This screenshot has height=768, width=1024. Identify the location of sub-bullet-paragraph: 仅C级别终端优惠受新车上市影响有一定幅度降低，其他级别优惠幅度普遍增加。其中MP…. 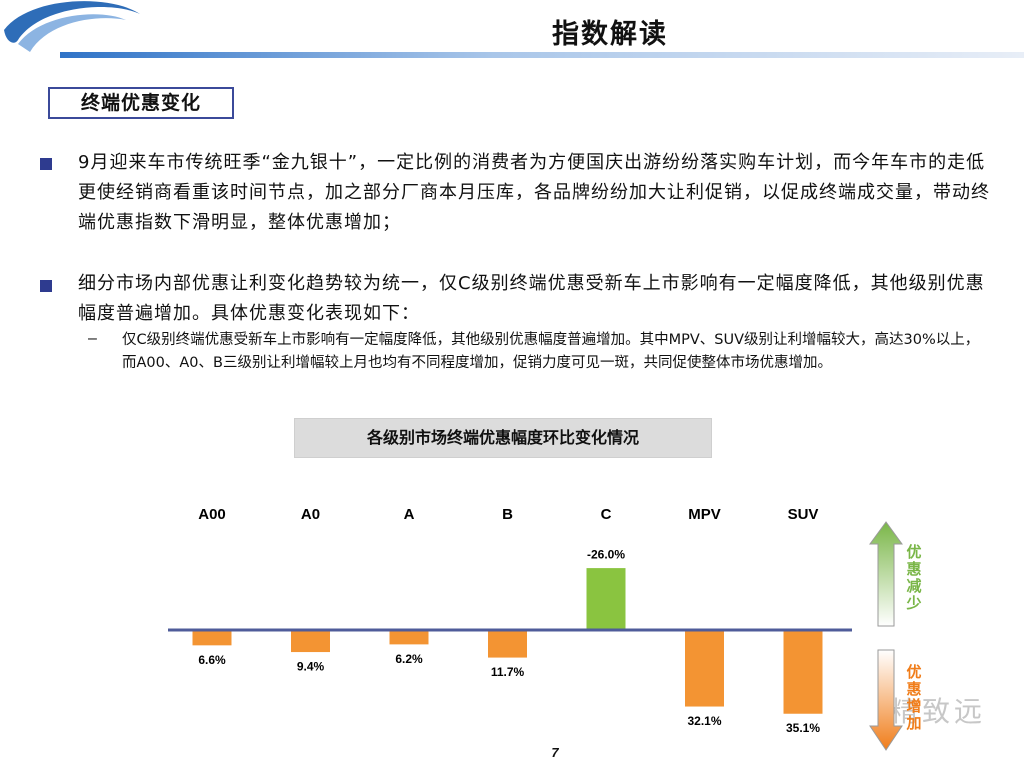
(551, 351).